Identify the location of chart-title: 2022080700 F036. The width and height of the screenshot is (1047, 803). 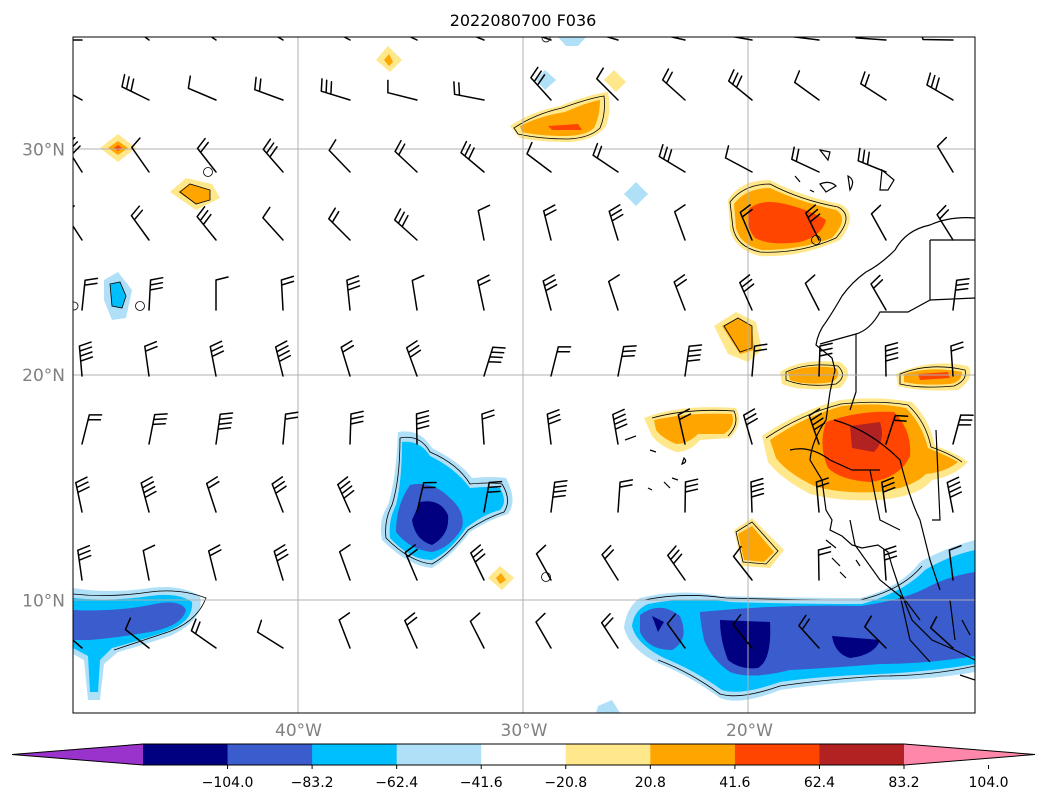
(523, 20).